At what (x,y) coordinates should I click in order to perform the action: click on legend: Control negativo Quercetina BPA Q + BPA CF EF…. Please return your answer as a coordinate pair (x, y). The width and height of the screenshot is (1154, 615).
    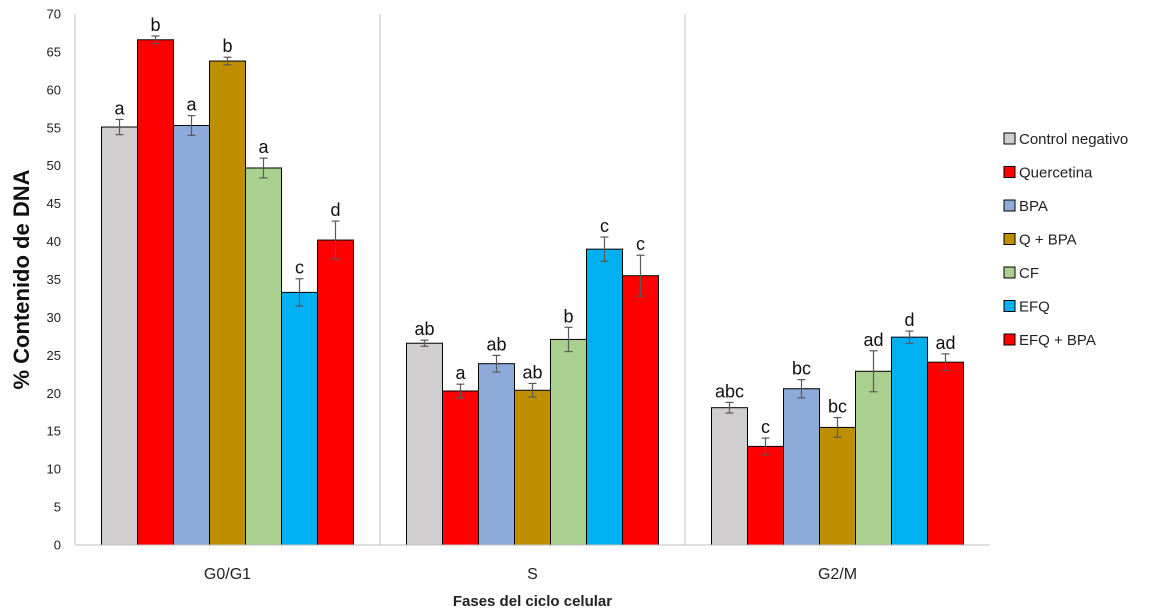
    Looking at the image, I should click on (1065, 240).